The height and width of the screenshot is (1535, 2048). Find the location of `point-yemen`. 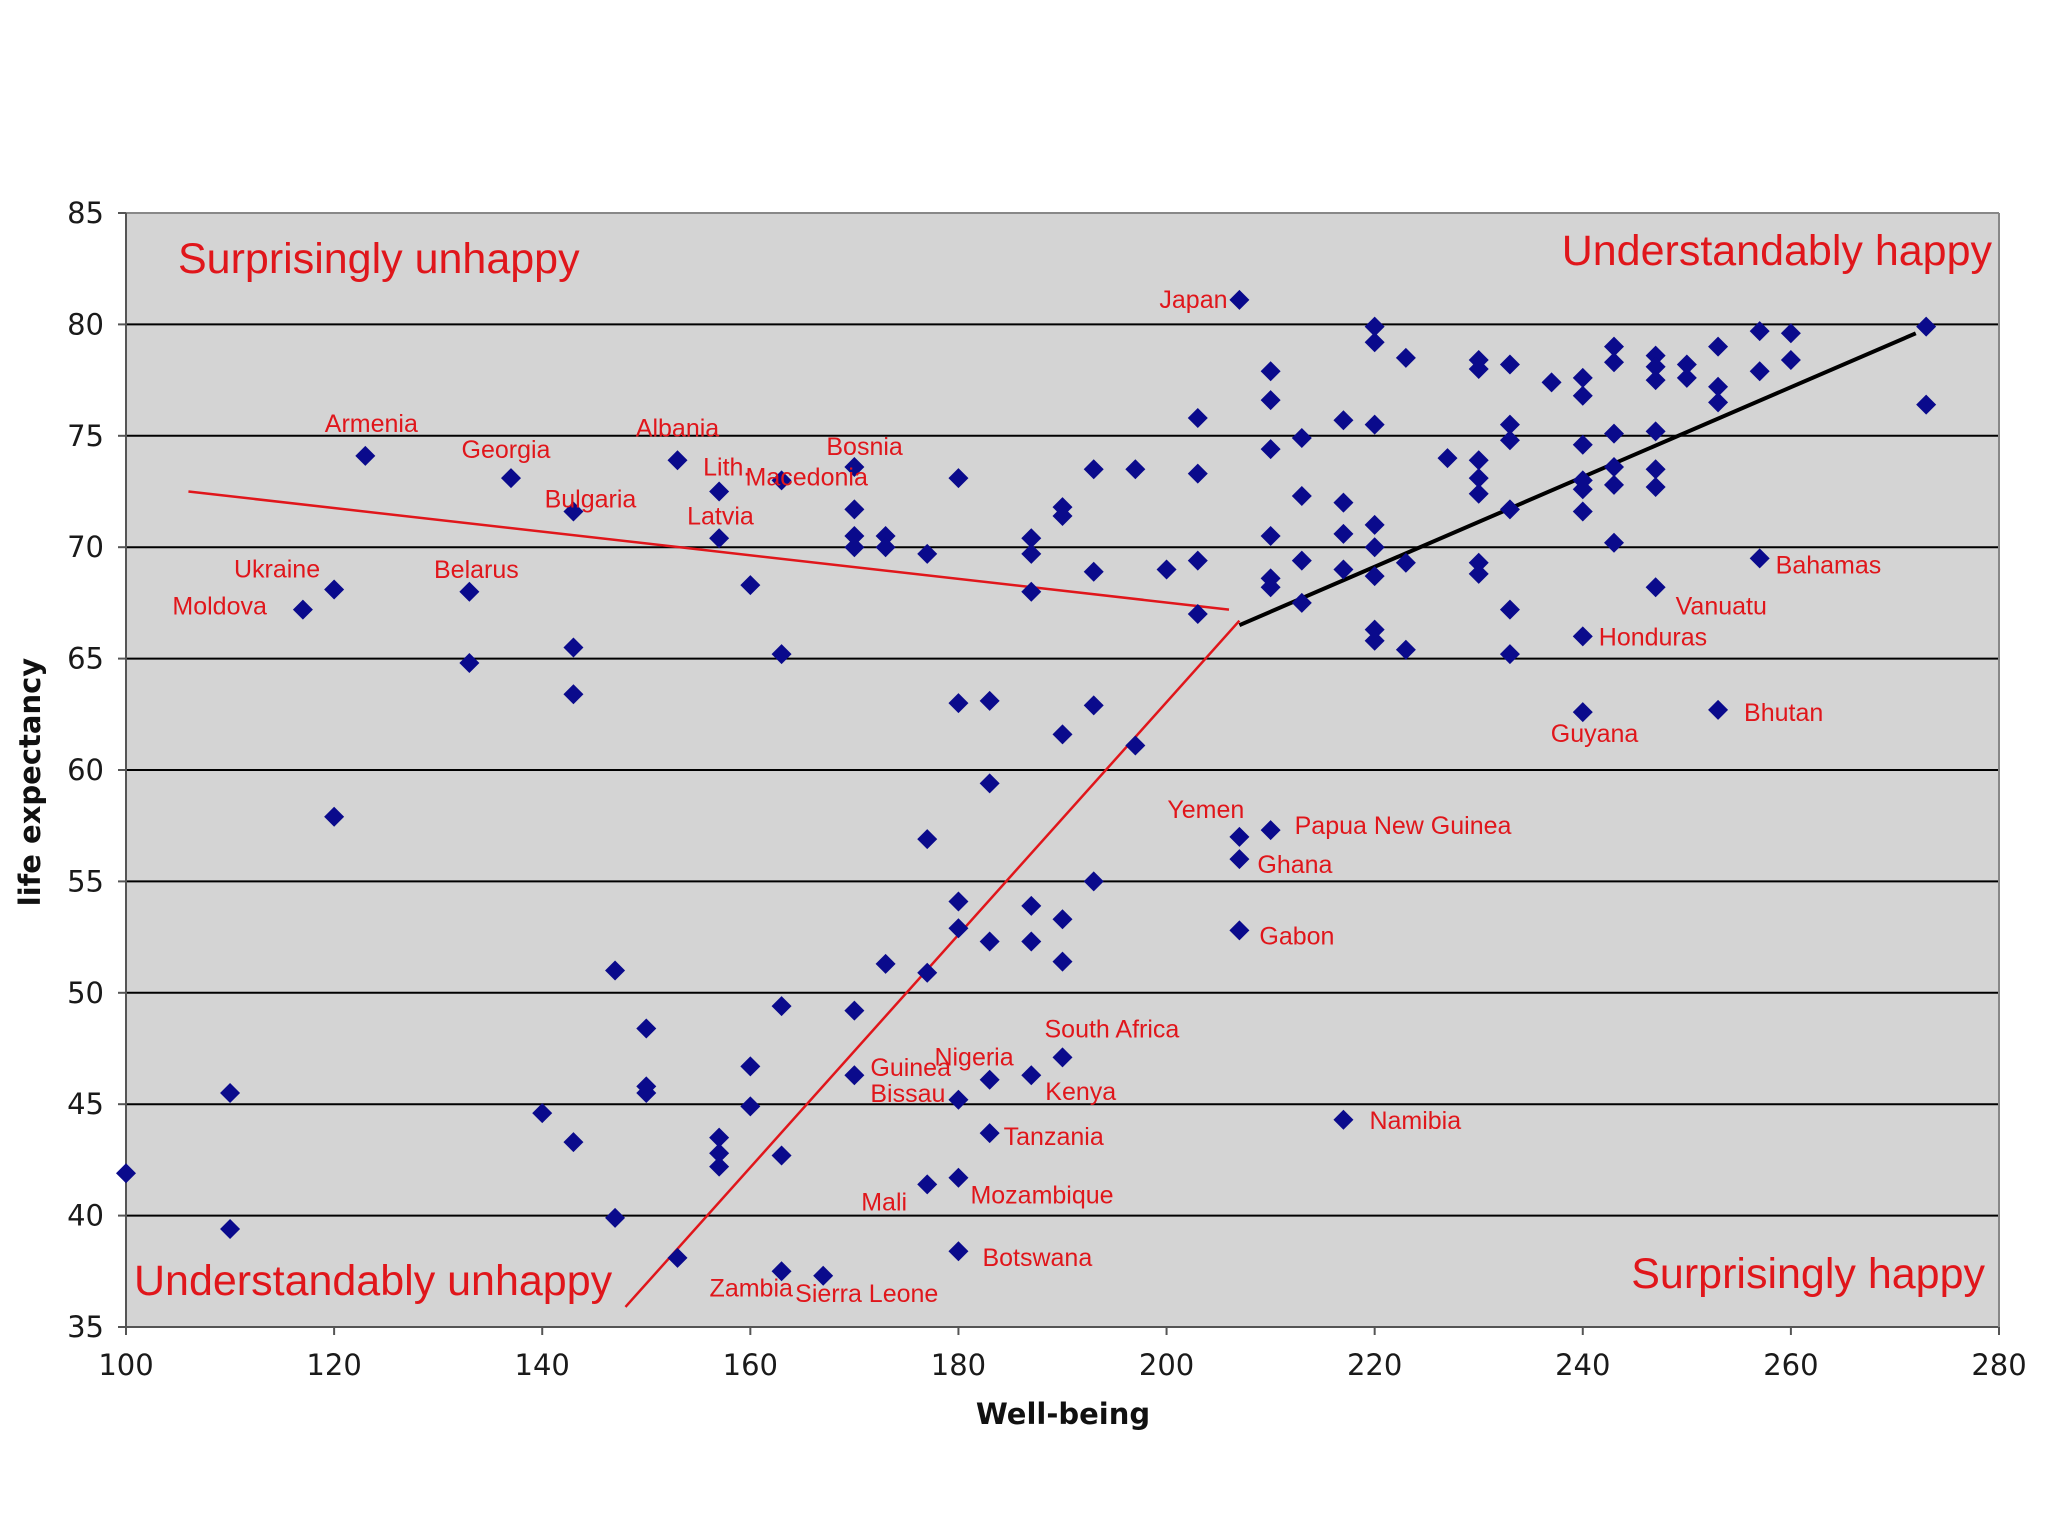

point-yemen is located at coordinates (1239, 836).